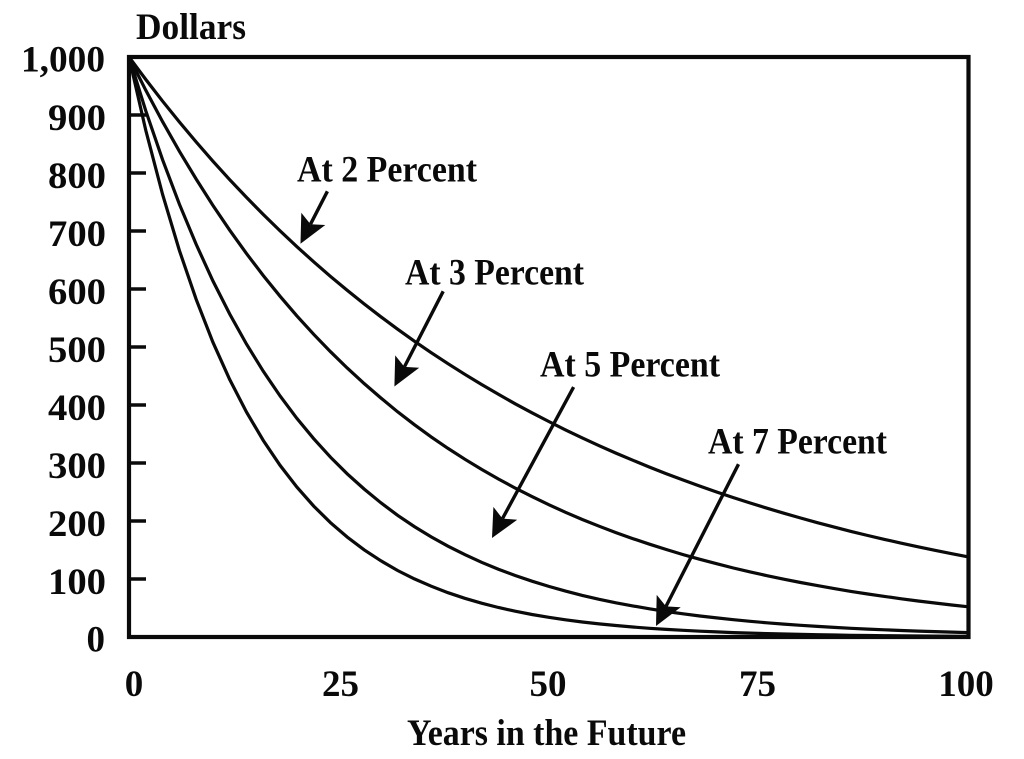  What do you see at coordinates (77, 408) in the screenshot?
I see `svg-text: 400` at bounding box center [77, 408].